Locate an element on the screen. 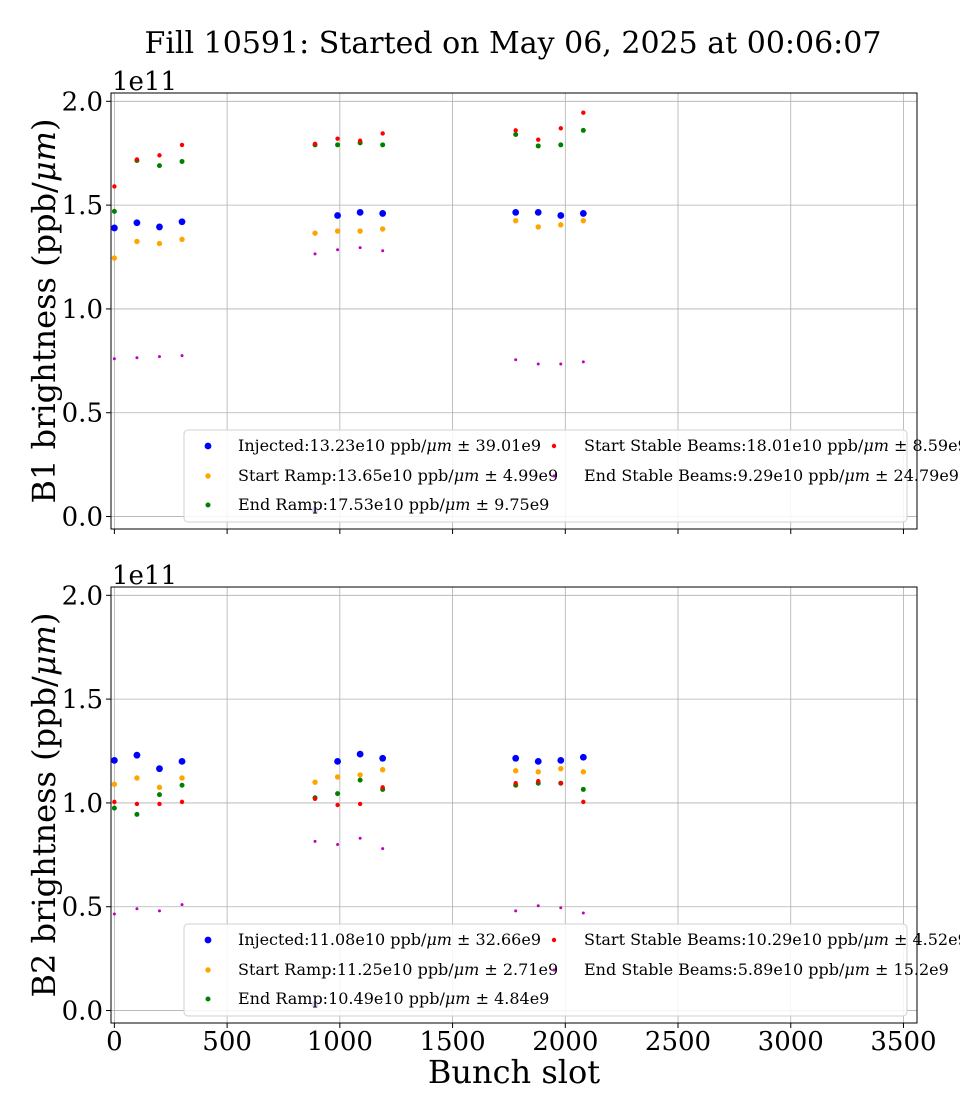 The width and height of the screenshot is (960, 1120). legend-box is located at coordinates (545, 970).